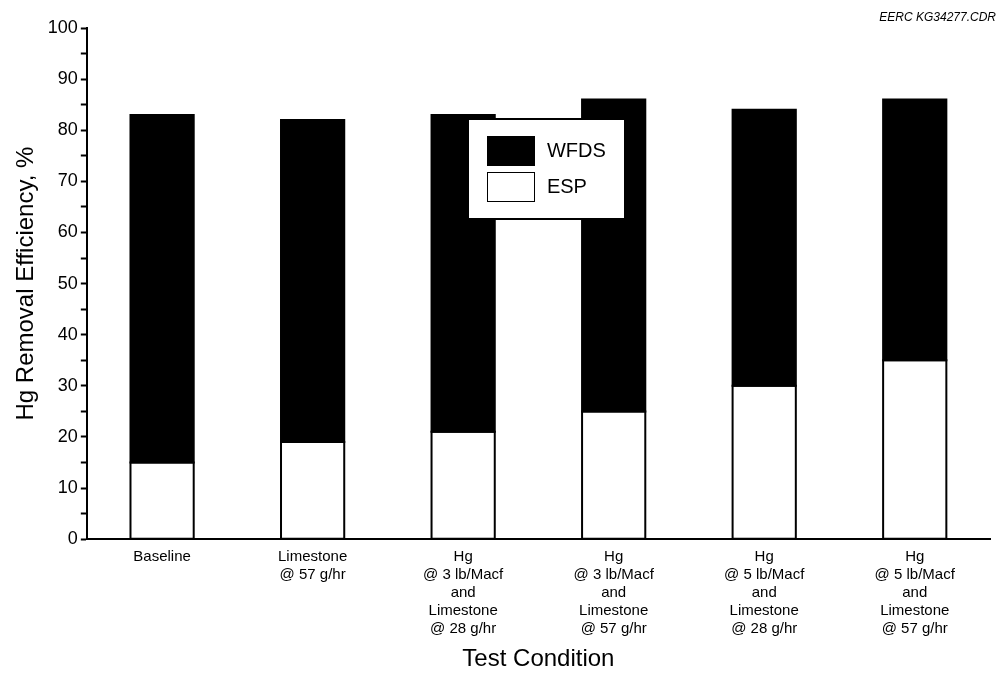  I want to click on text: EERC KG34277.CDR, so click(937, 17).